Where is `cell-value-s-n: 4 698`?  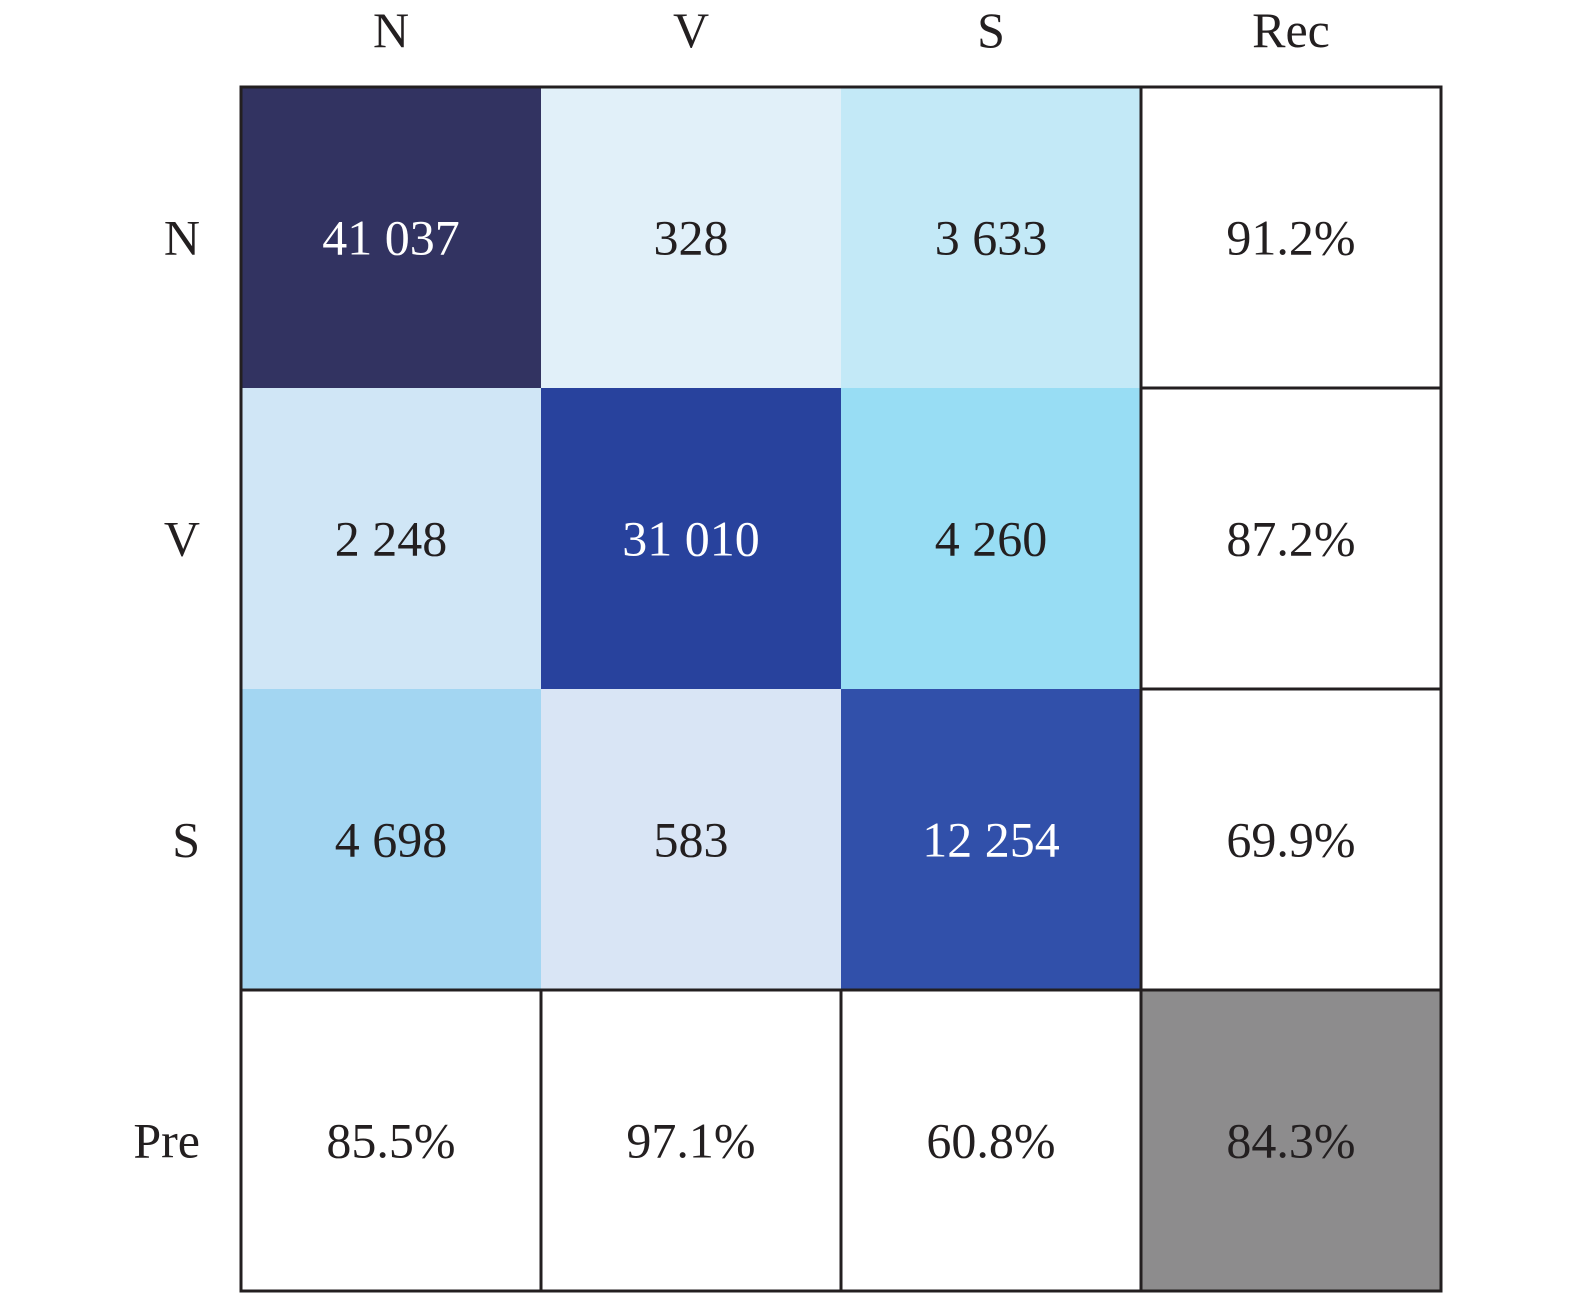
cell-value-s-n: 4 698 is located at coordinates (391, 840).